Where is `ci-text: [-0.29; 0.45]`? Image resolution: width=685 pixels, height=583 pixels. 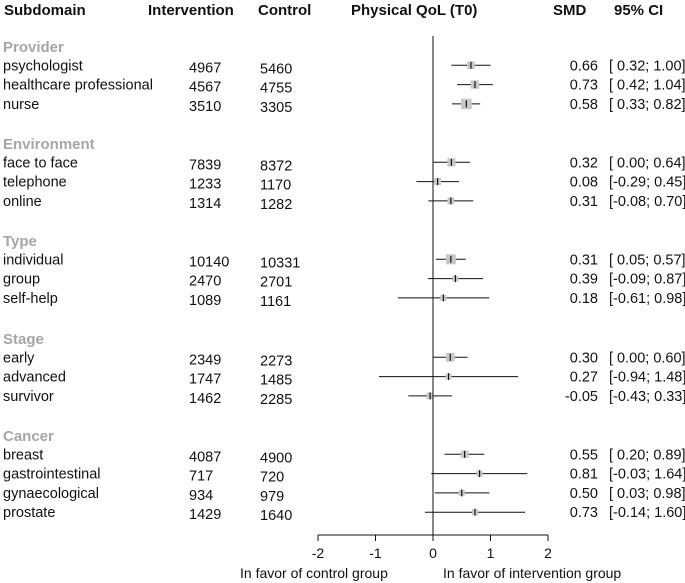 ci-text: [-0.29; 0.45] is located at coordinates (647, 183).